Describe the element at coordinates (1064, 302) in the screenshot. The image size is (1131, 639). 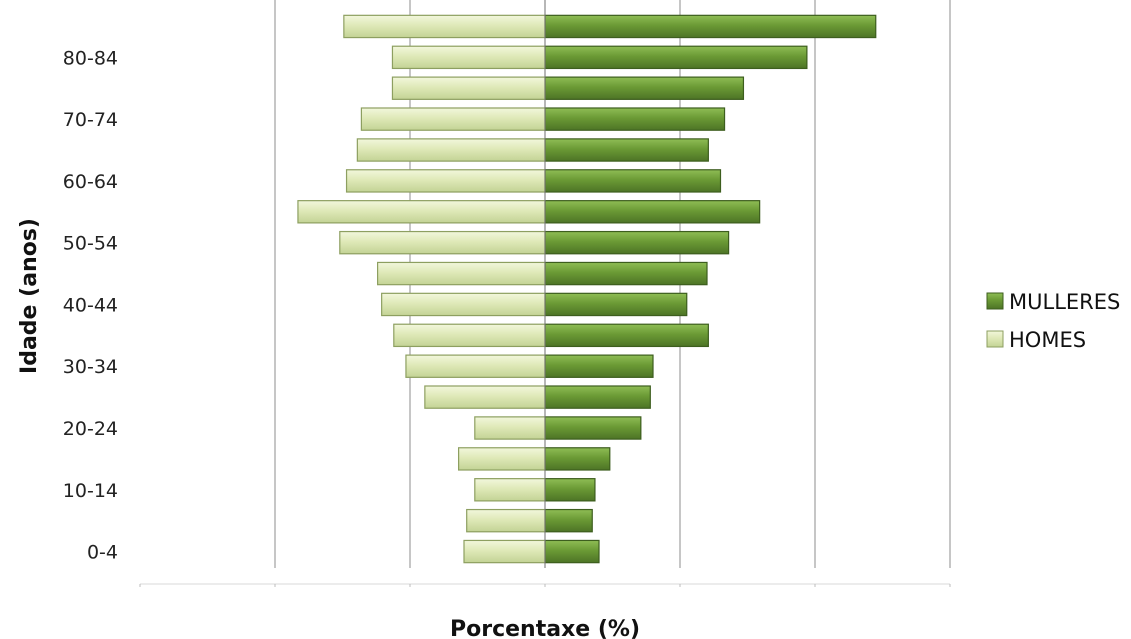
I see `legend-label-mulleres: MULLERES` at that location.